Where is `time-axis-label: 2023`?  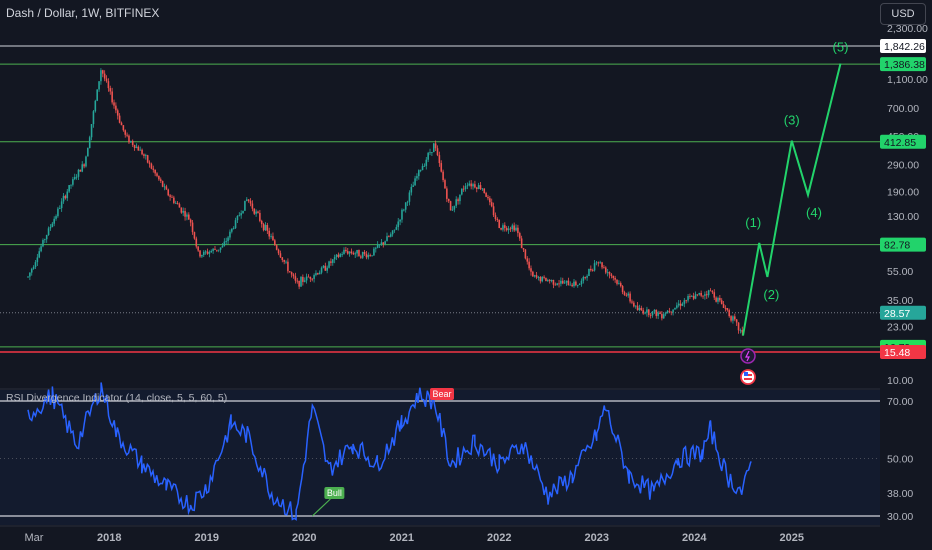 time-axis-label: 2023 is located at coordinates (597, 538).